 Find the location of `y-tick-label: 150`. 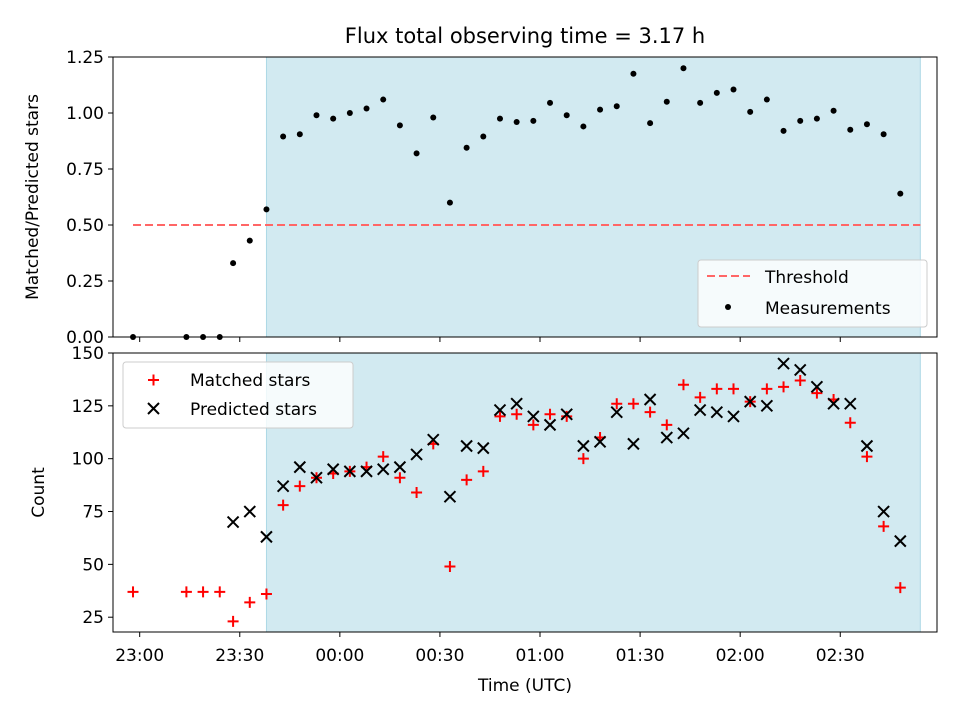

y-tick-label: 150 is located at coordinates (88, 354).